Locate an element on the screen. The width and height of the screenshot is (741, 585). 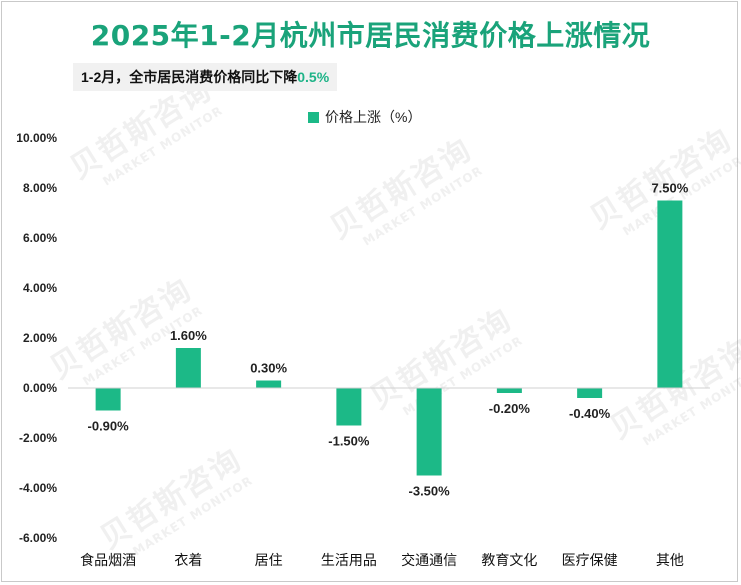
y-tick-label: -2.00% is located at coordinates (38, 438).